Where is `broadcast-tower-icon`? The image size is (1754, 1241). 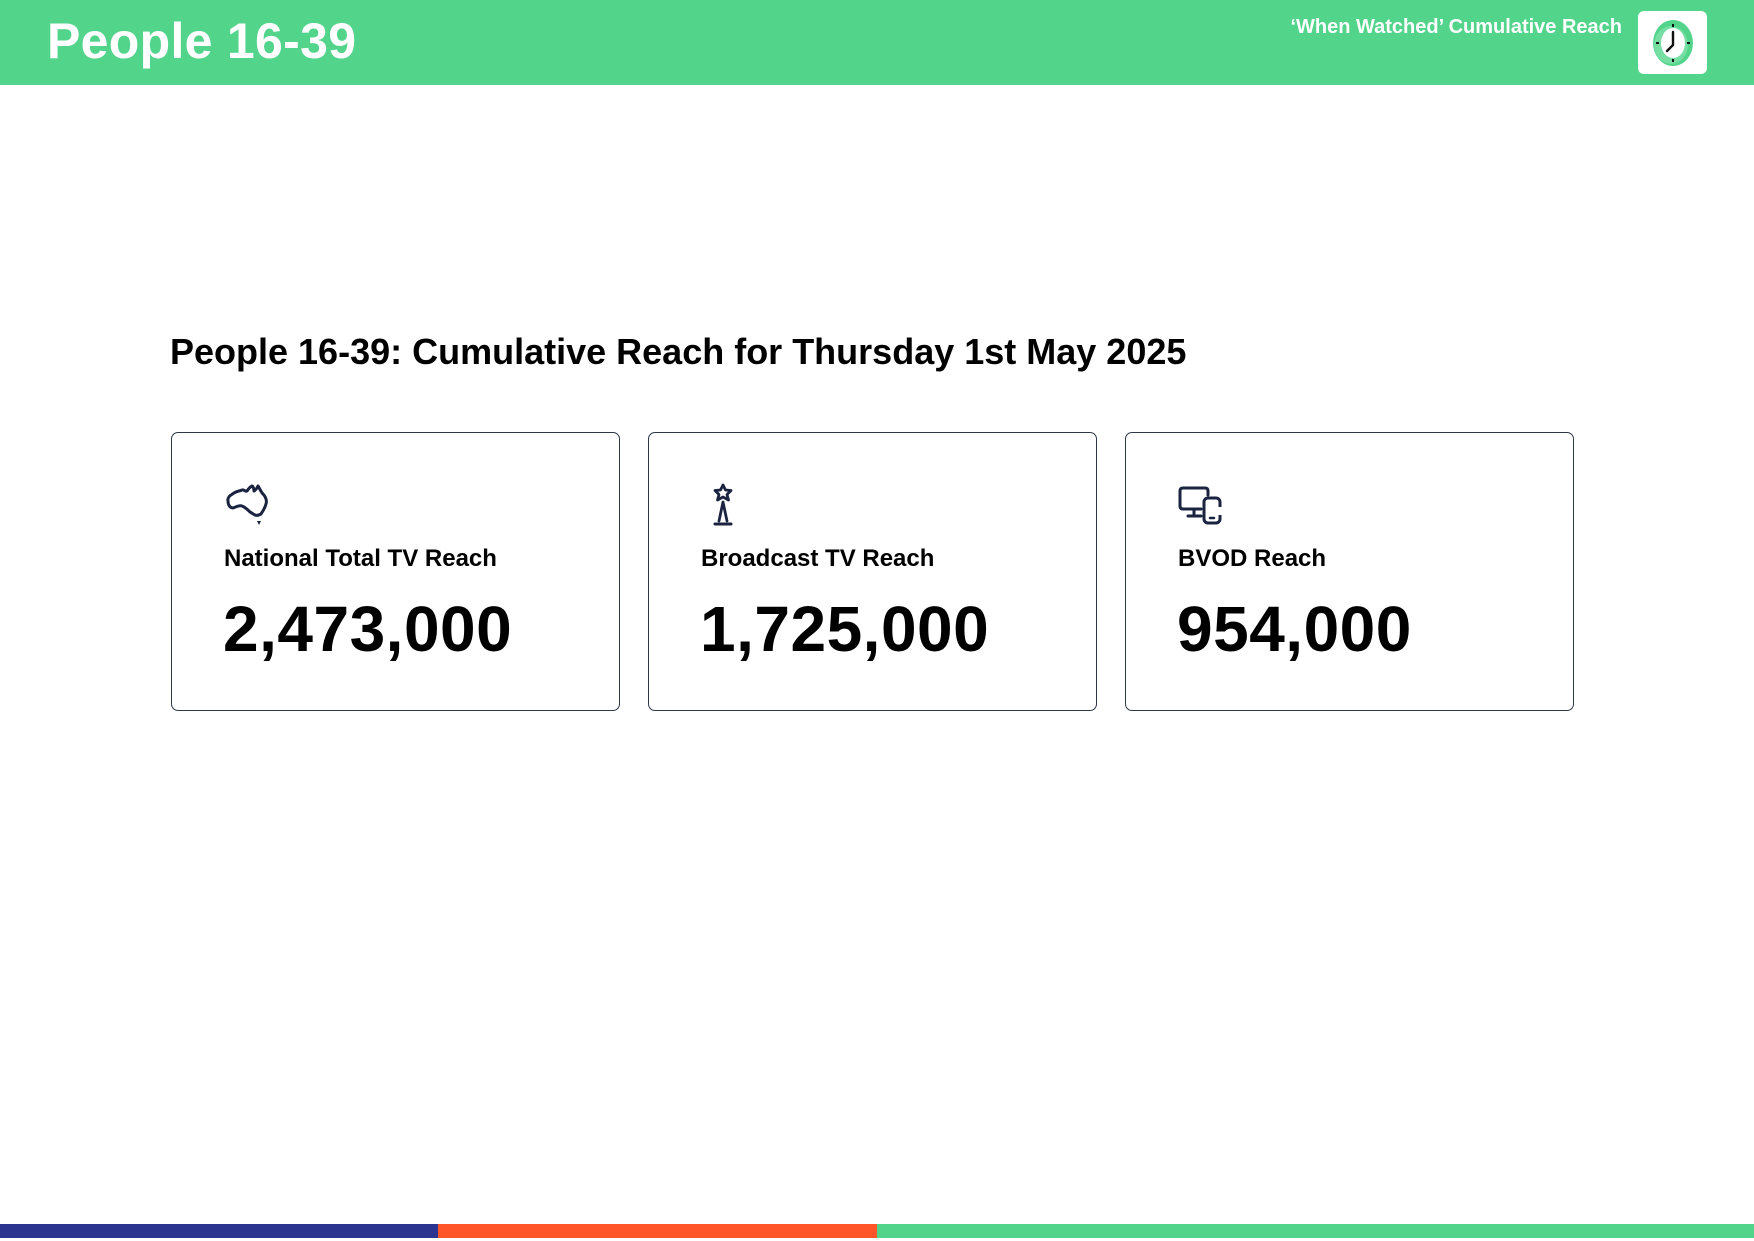
broadcast-tower-icon is located at coordinates (723, 504).